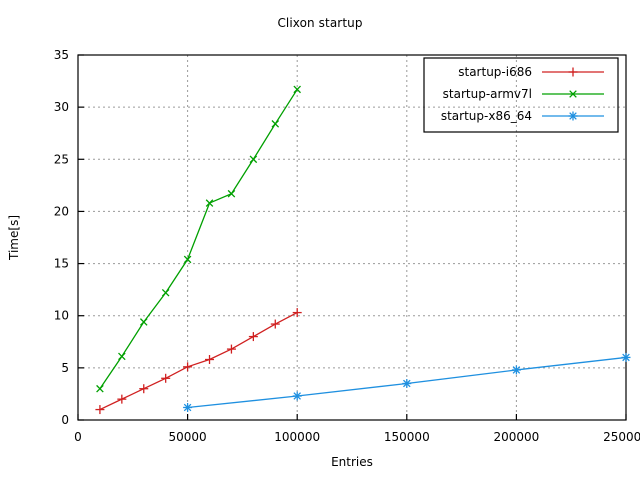 The width and height of the screenshot is (640, 480). What do you see at coordinates (495, 72) in the screenshot?
I see `legend-label-0: startup-i686` at bounding box center [495, 72].